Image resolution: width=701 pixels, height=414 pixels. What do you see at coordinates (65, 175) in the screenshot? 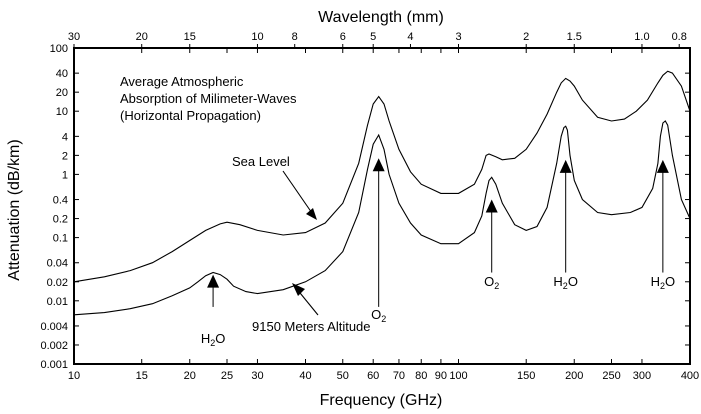
I see `y-tick-label: 1` at bounding box center [65, 175].